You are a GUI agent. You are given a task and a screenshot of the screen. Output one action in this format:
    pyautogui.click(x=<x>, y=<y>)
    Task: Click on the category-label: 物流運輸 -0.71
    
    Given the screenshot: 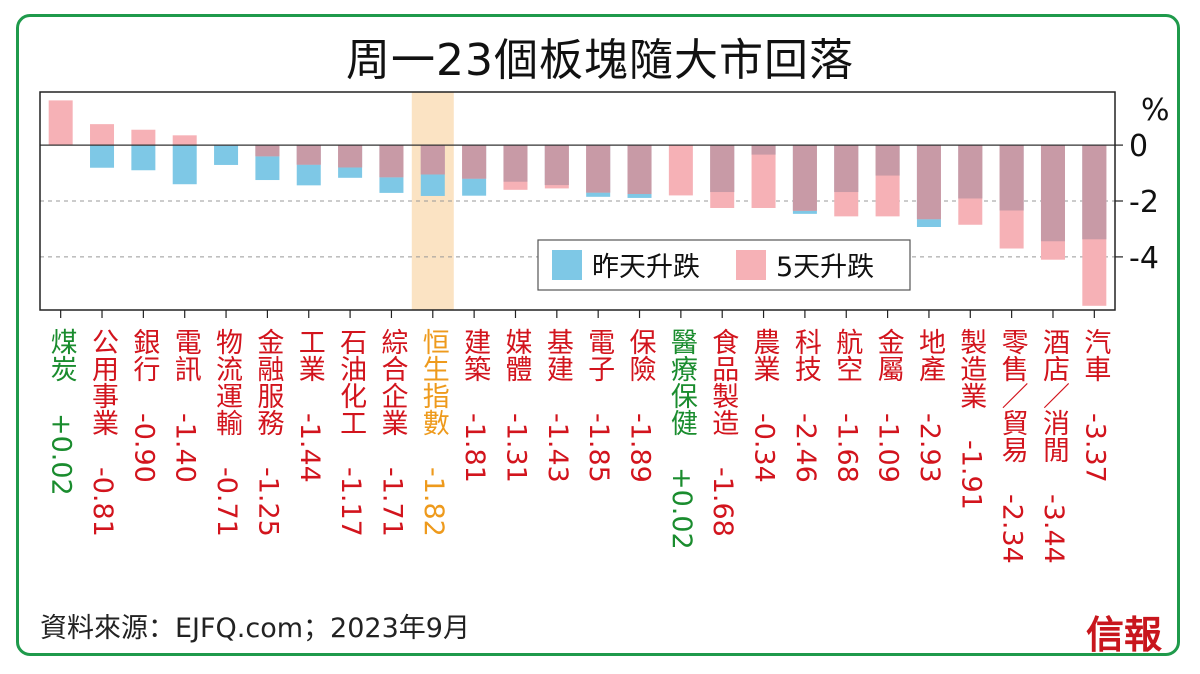 What is the action you would take?
    pyautogui.click(x=227, y=432)
    